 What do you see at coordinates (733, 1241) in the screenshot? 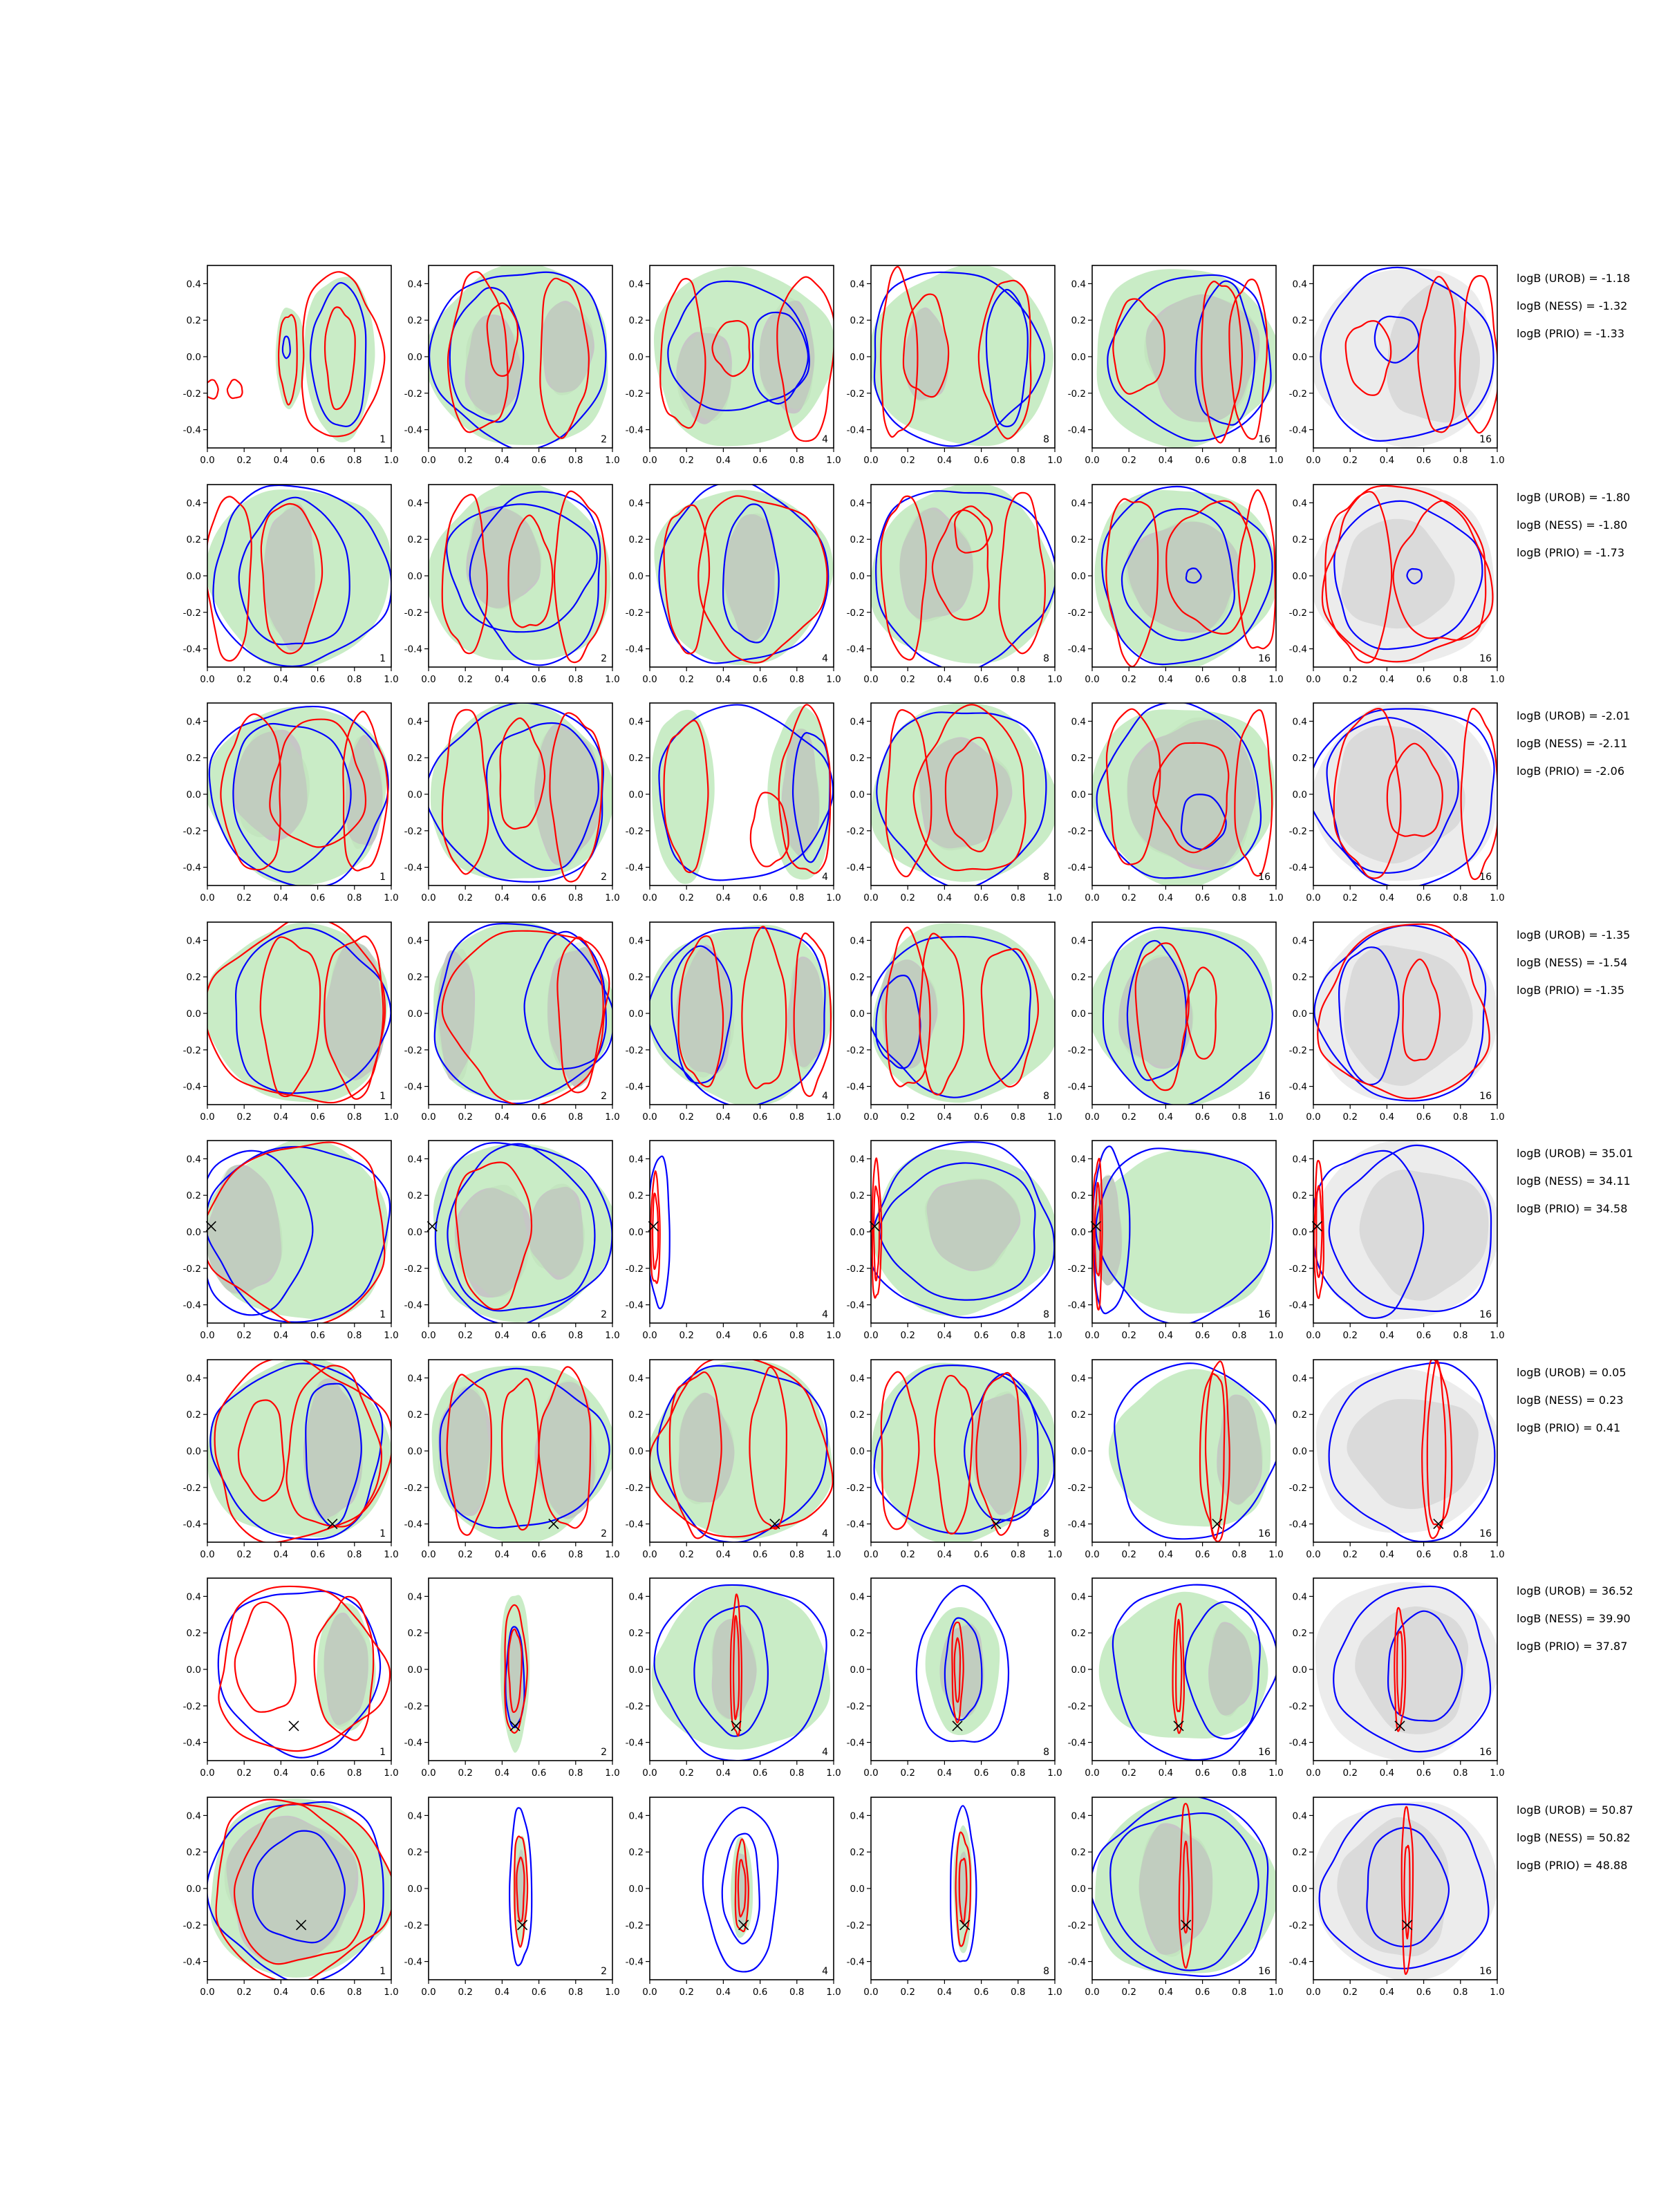
I see `panel-r5-c3: 0.0 0.2 0.4 0.6 0.8 1.0 -0.4 -0.2 0.0 0.2 0.4 4` at bounding box center [733, 1241].